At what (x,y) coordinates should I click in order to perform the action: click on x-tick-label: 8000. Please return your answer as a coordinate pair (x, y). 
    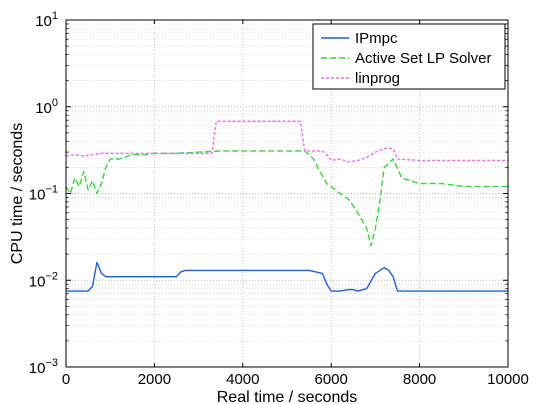
    Looking at the image, I should click on (419, 379).